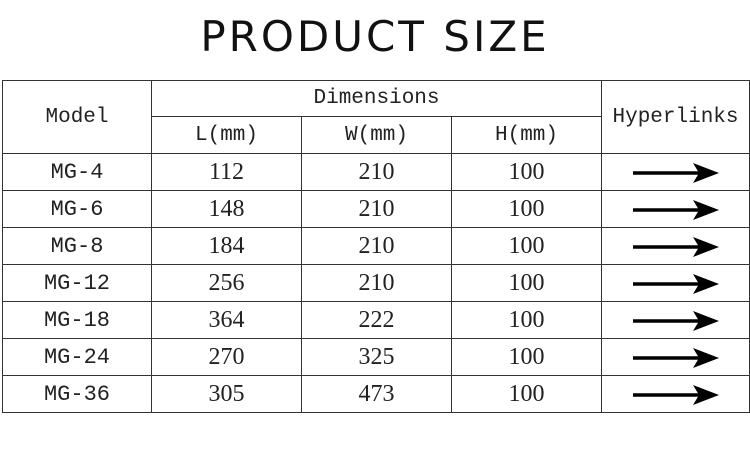 This screenshot has height=459, width=750. What do you see at coordinates (375, 36) in the screenshot?
I see `page-title: PRODUCT SIZE` at bounding box center [375, 36].